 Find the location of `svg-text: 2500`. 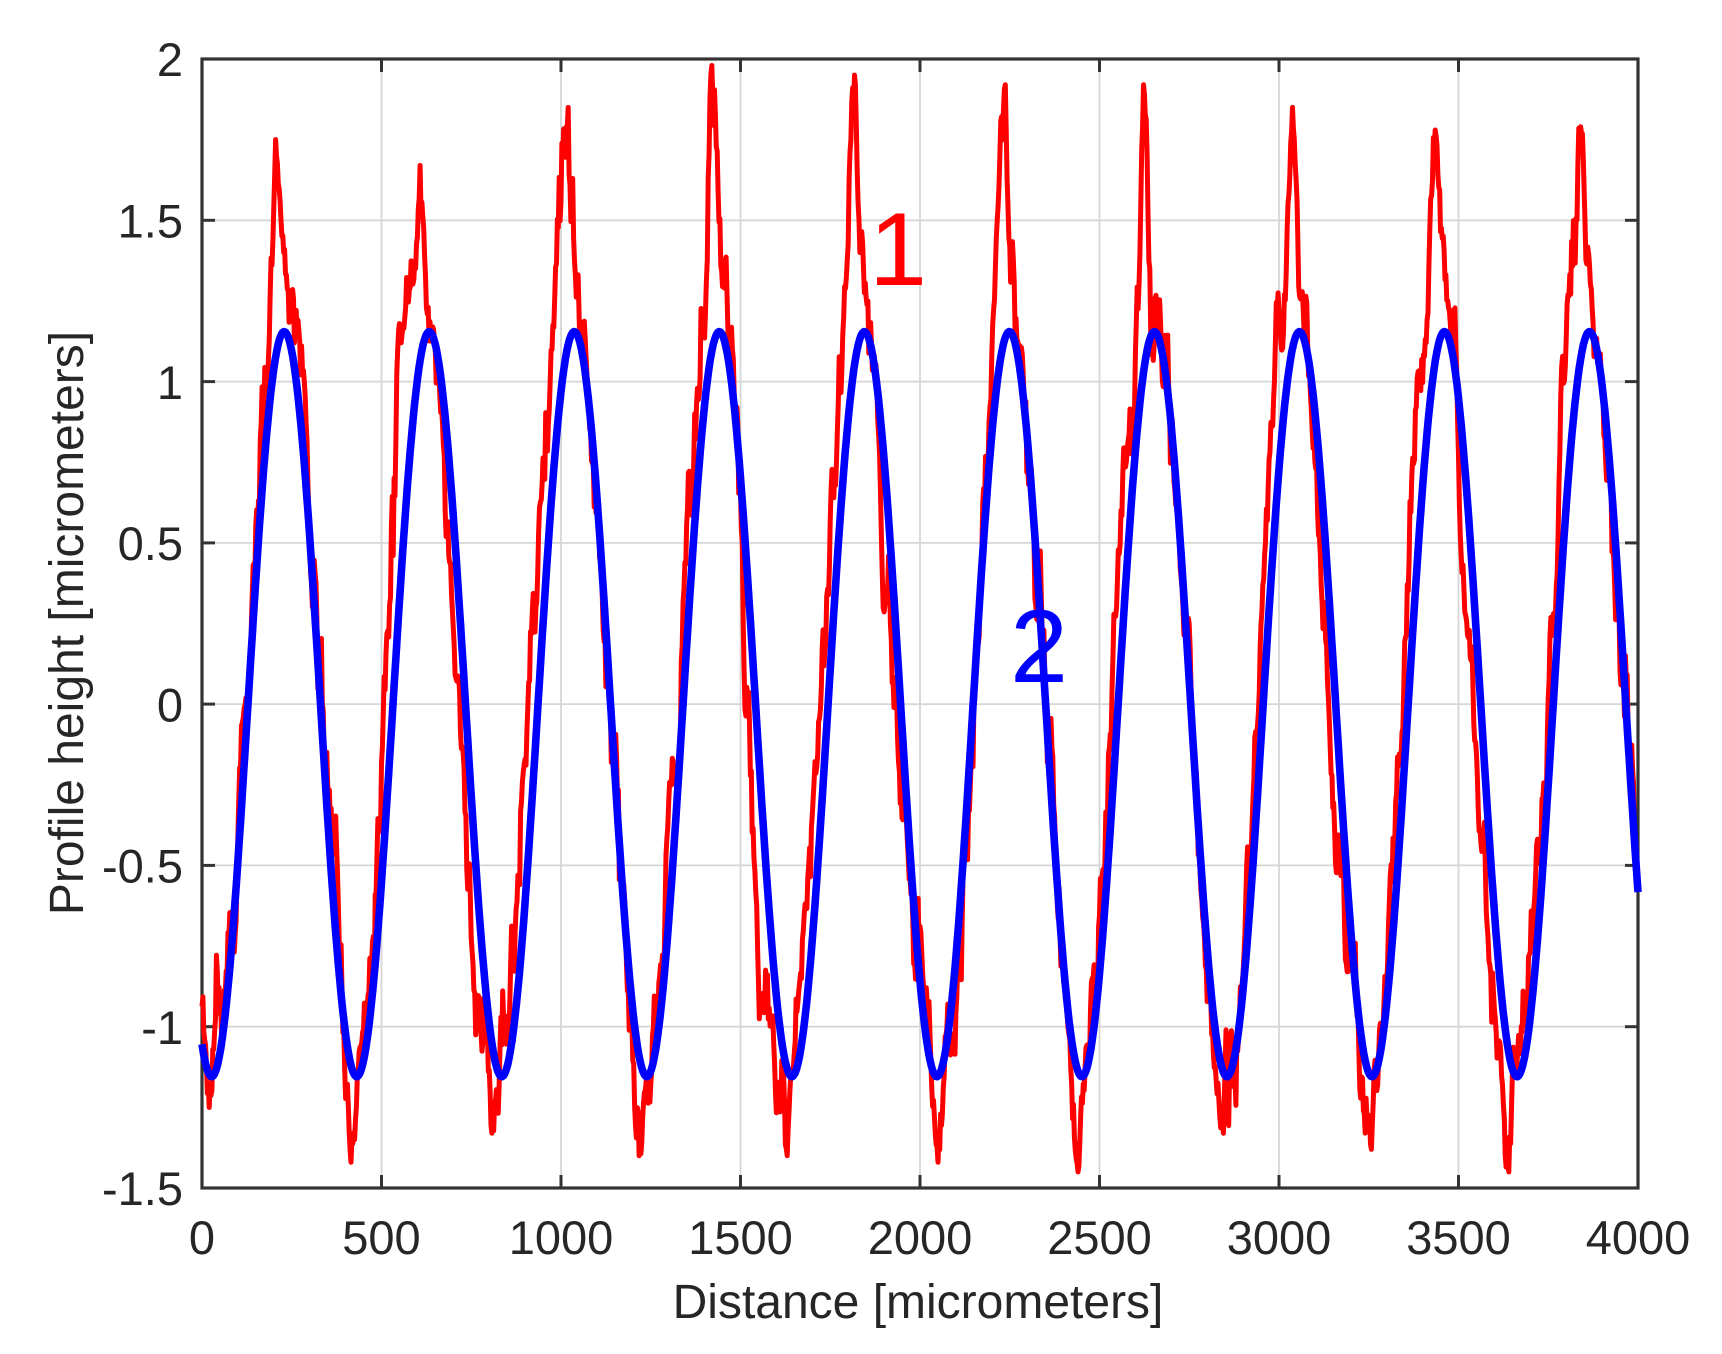

svg-text: 2500 is located at coordinates (1099, 1237).